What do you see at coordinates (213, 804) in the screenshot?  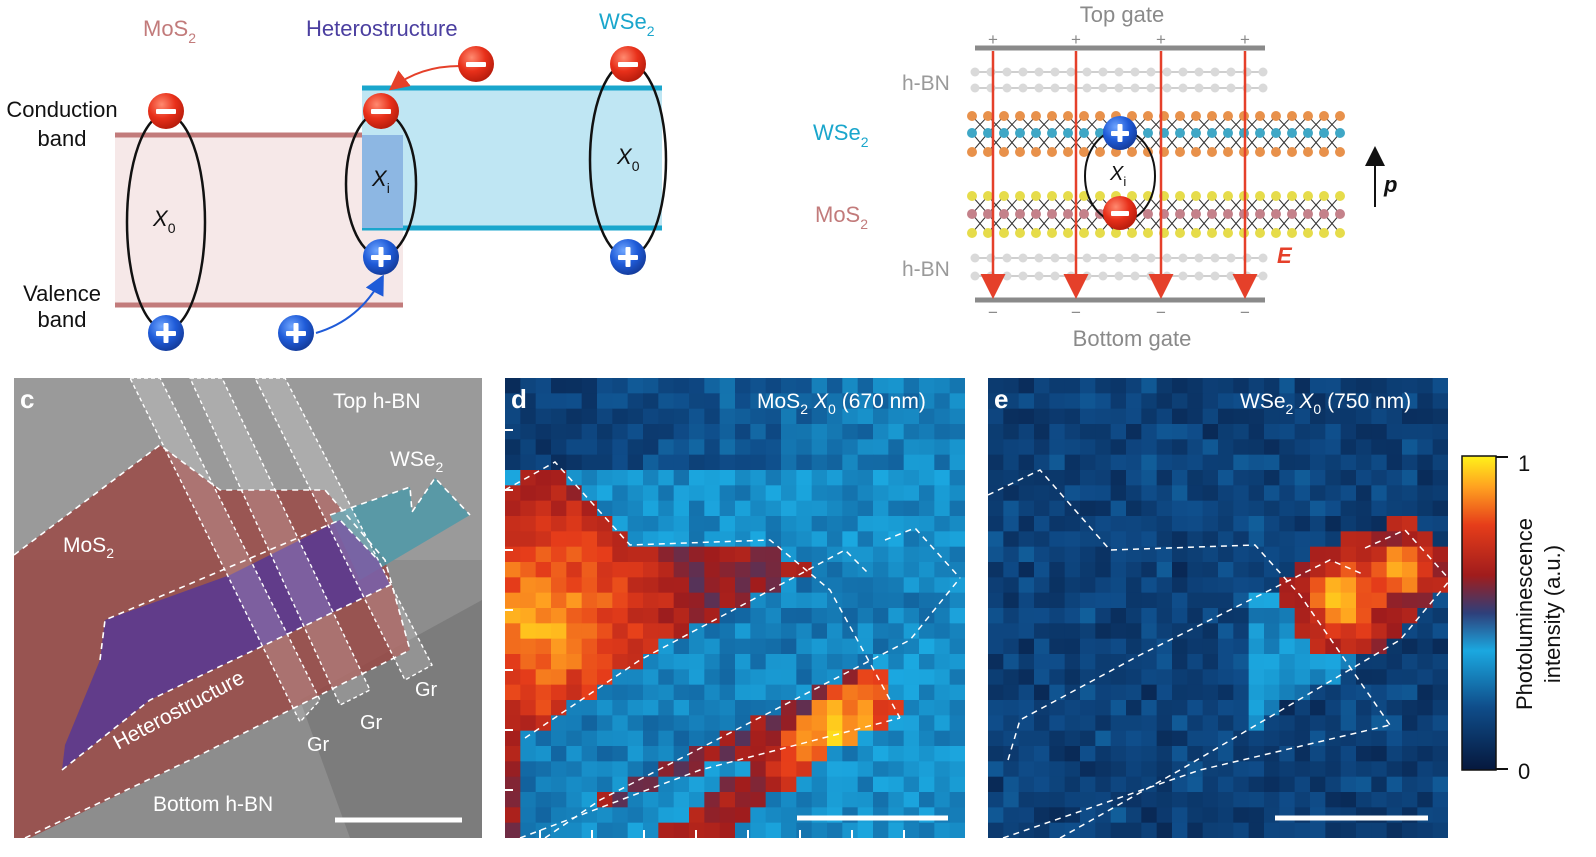 I see `bottom-hbn-label: Bottom h-BN` at bounding box center [213, 804].